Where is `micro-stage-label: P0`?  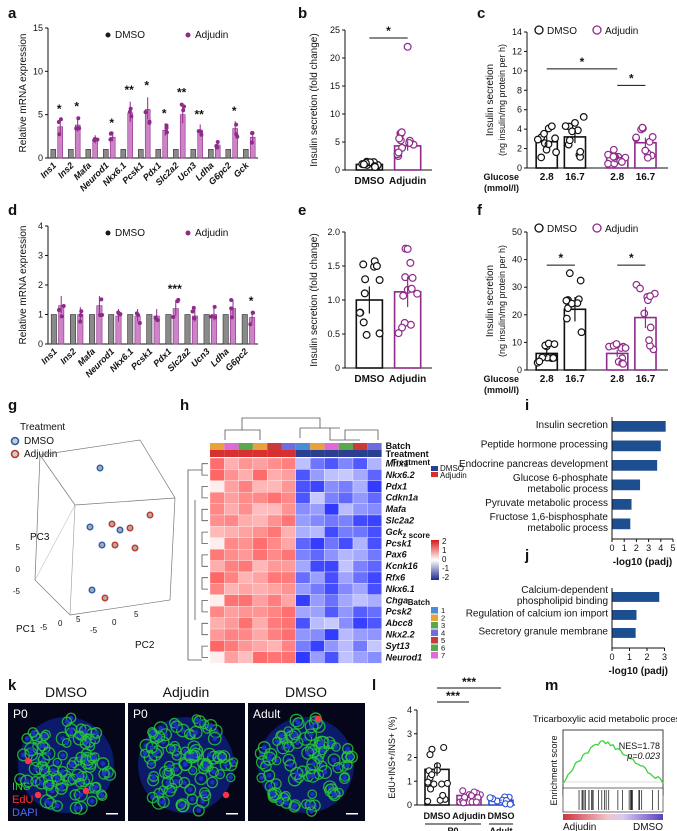
micro-stage-label: P0 is located at coordinates (140, 714).